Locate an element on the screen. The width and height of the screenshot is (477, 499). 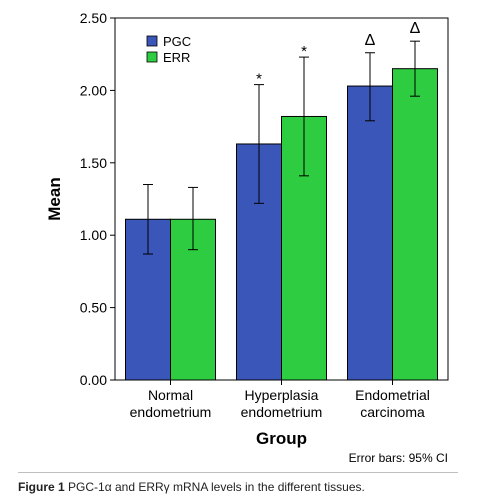
x-tick-label: Hyperplasia is located at coordinates (282, 395).